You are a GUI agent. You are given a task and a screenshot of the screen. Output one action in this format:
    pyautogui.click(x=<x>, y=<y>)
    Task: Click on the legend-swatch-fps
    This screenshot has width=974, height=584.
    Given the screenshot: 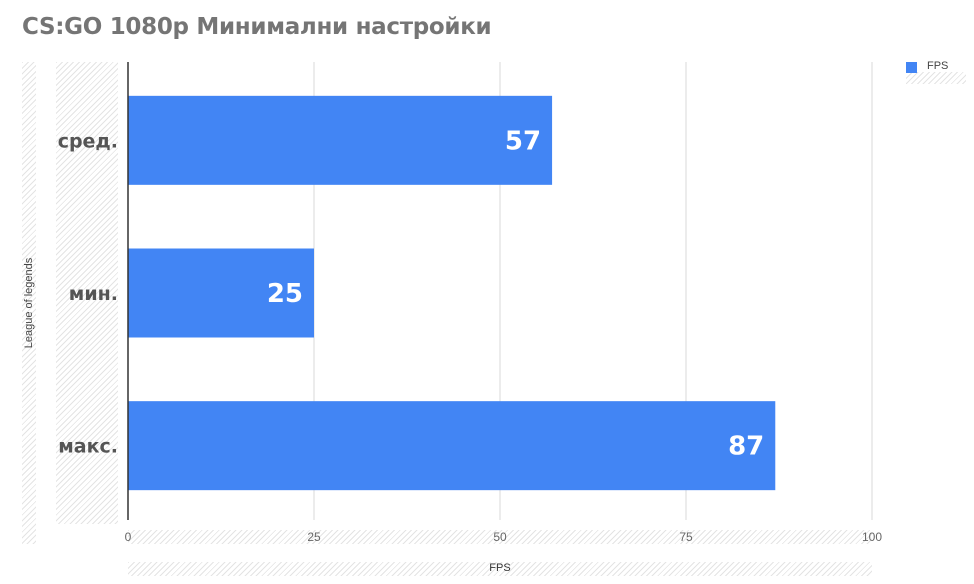 What is the action you would take?
    pyautogui.click(x=911, y=67)
    